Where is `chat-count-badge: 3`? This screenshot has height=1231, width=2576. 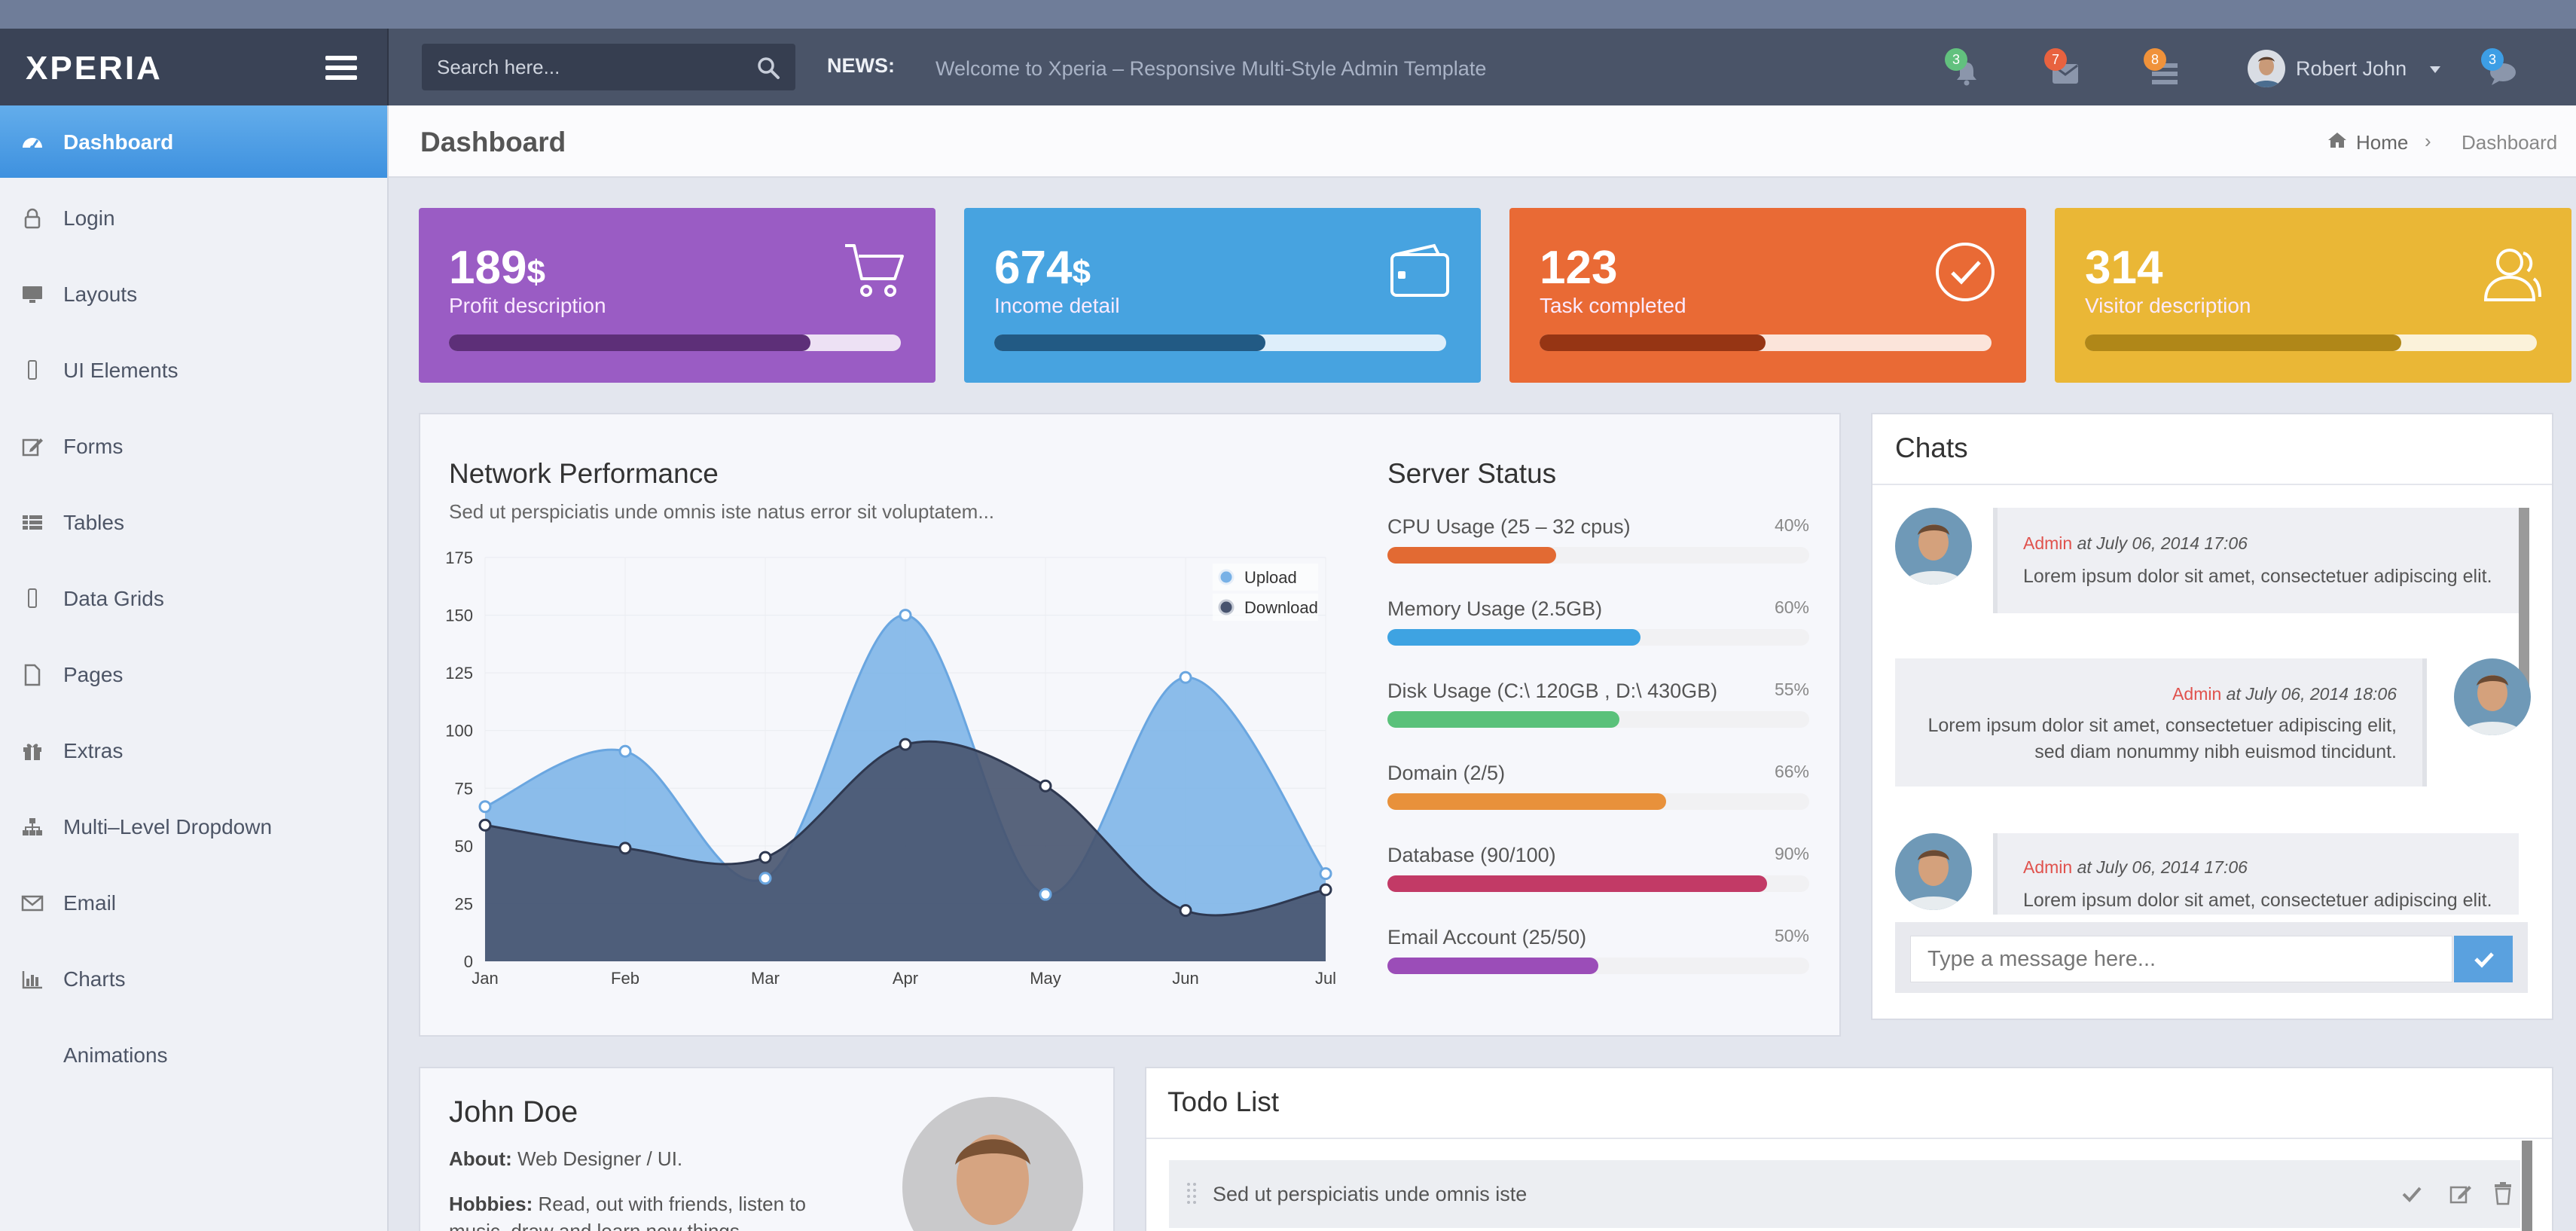
chat-count-badge: 3 is located at coordinates (2493, 59).